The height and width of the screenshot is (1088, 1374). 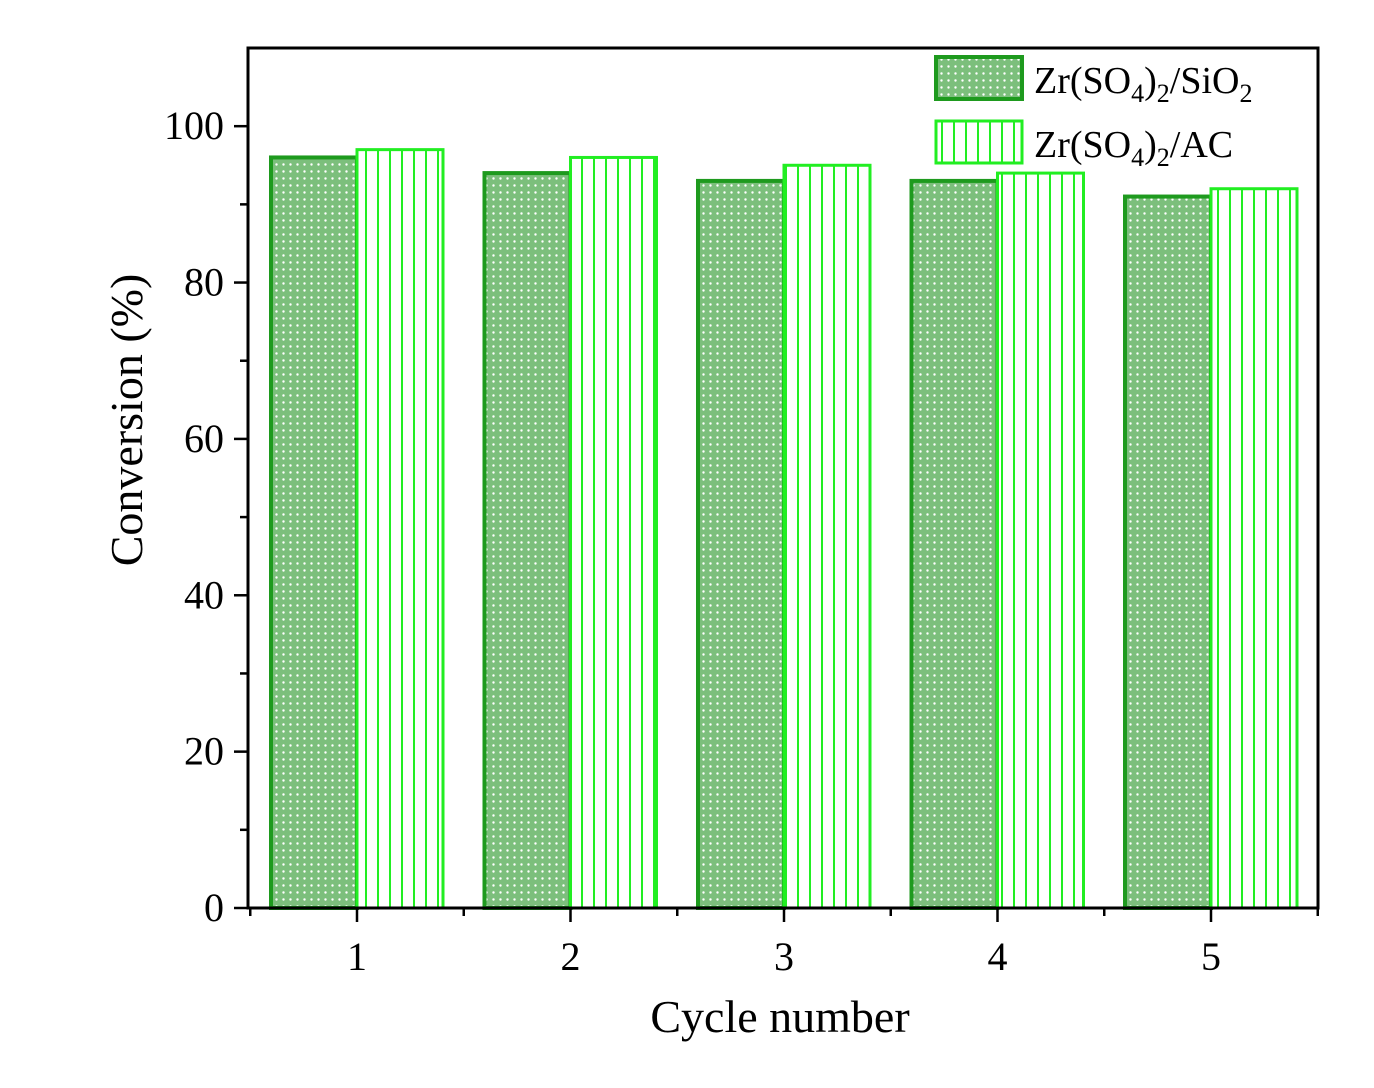 I want to click on legend-label-series-1: Zr(SO4)2/SiO2, so click(x=1143, y=84).